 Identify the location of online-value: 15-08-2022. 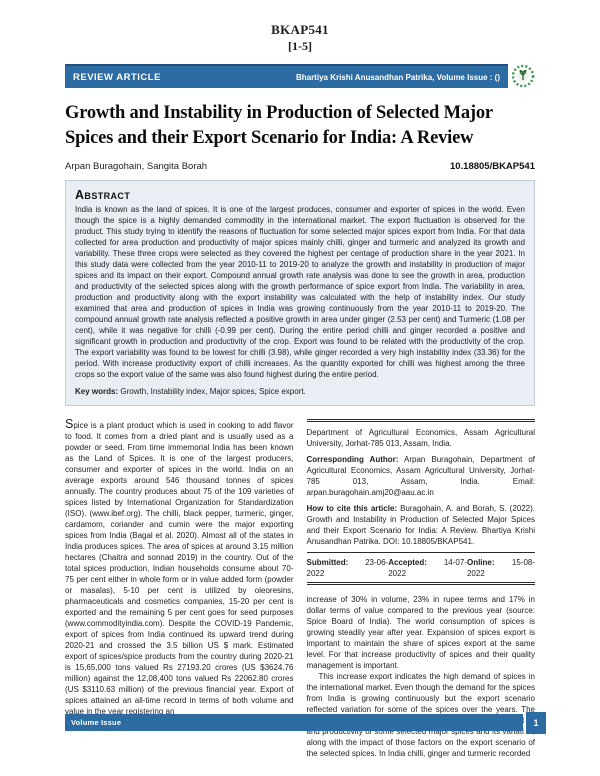
(500, 568).